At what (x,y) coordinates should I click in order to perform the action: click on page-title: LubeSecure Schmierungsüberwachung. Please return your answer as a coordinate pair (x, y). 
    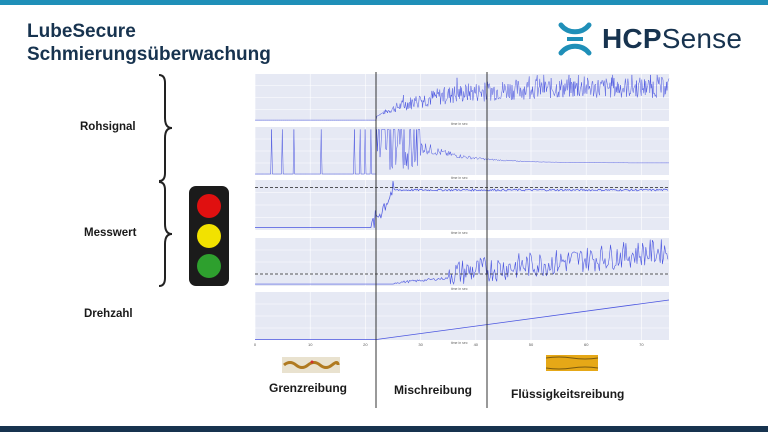
    Looking at the image, I should click on (149, 43).